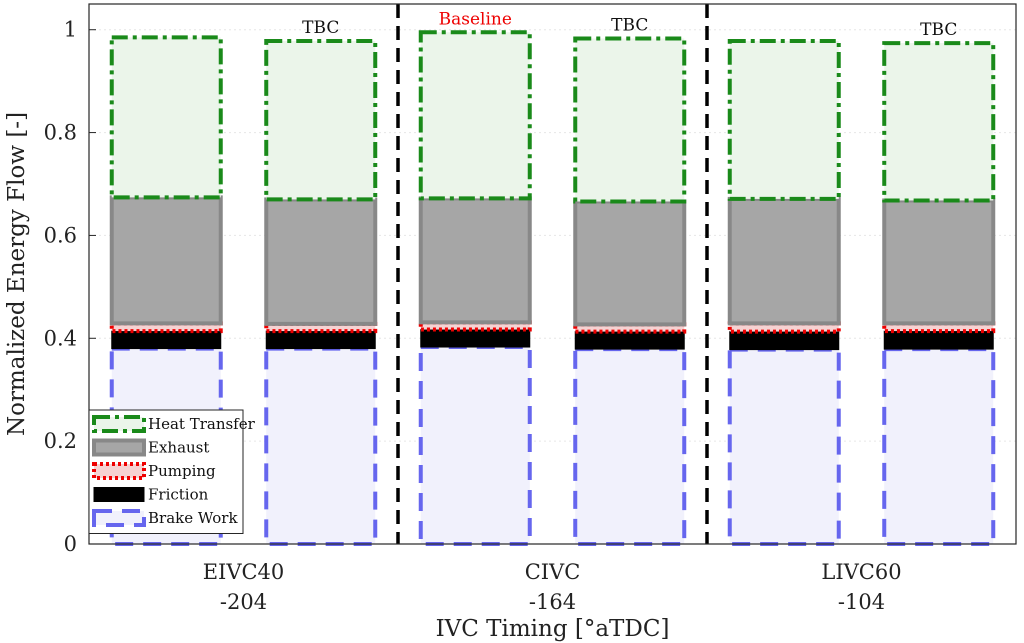  I want to click on y-tick-label: 1, so click(70, 30).